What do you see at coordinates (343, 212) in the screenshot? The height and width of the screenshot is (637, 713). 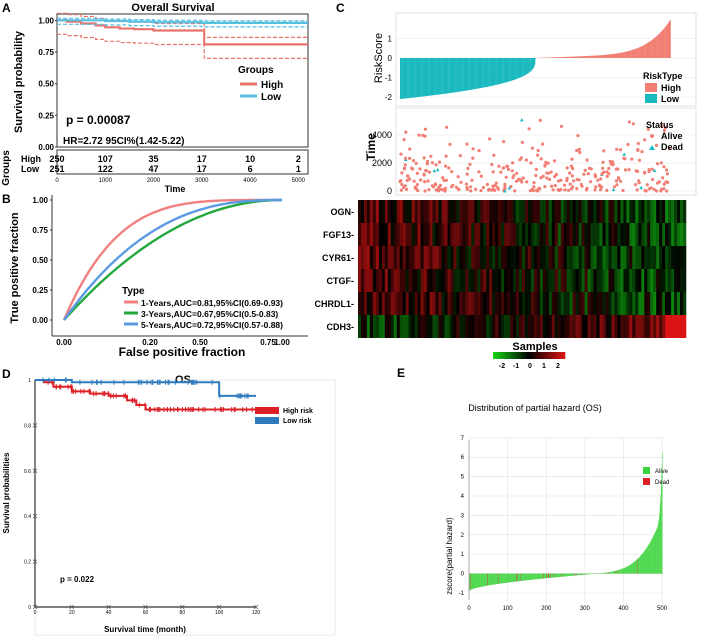 I see `panel-c-gene-label: OGN-` at bounding box center [343, 212].